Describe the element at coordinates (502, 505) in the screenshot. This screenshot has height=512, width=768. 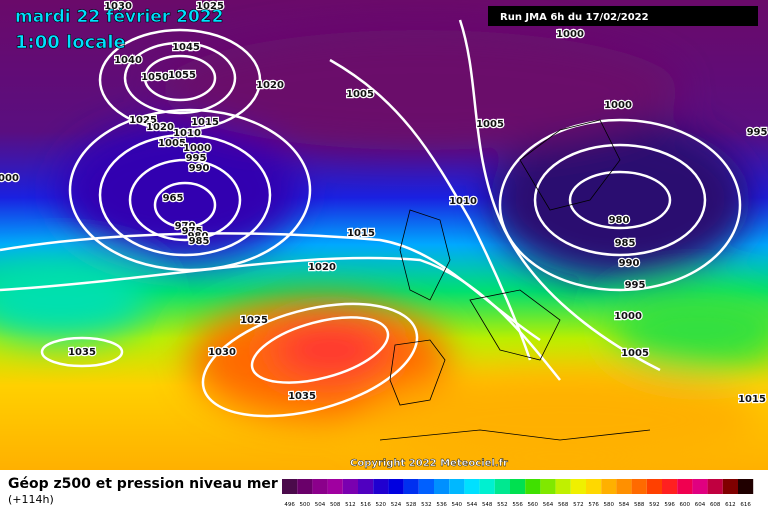
I see `legend-label: 552` at that location.